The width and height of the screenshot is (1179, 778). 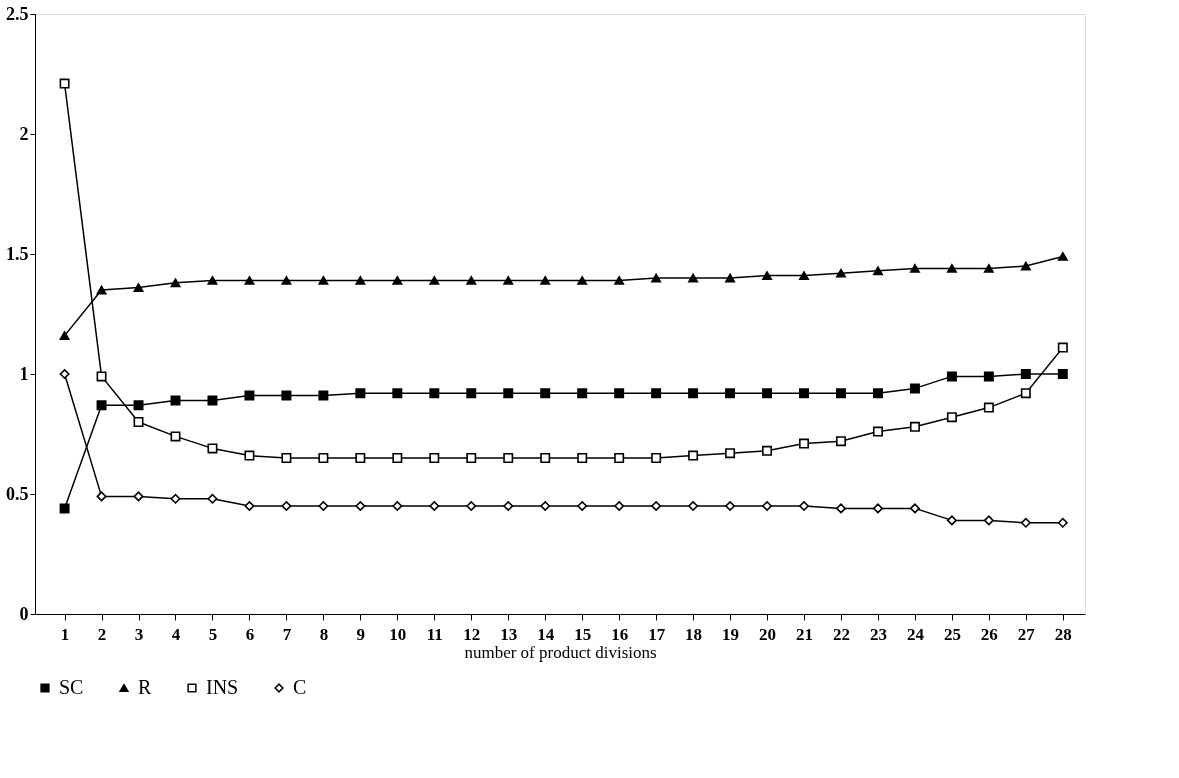 I want to click on x-tick-label: 26, so click(x=989, y=634).